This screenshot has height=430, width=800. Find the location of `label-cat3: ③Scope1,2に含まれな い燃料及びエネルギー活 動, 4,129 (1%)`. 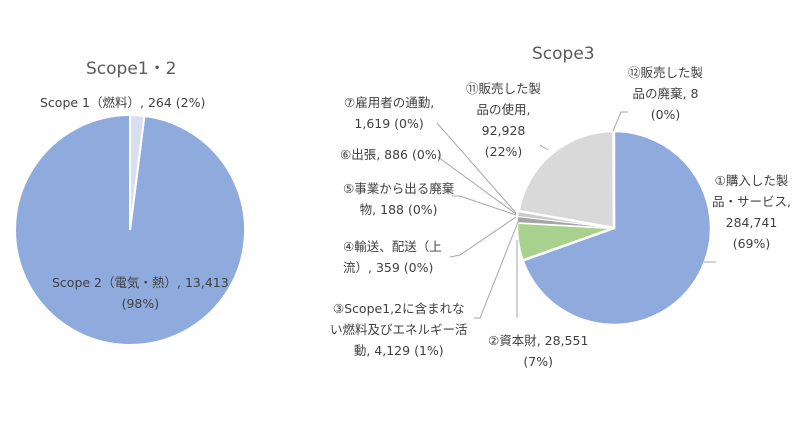

label-cat3: ③Scope1,2に含まれな い燃料及びエネルギー活 動, 4,129 (1%) is located at coordinates (399, 329).